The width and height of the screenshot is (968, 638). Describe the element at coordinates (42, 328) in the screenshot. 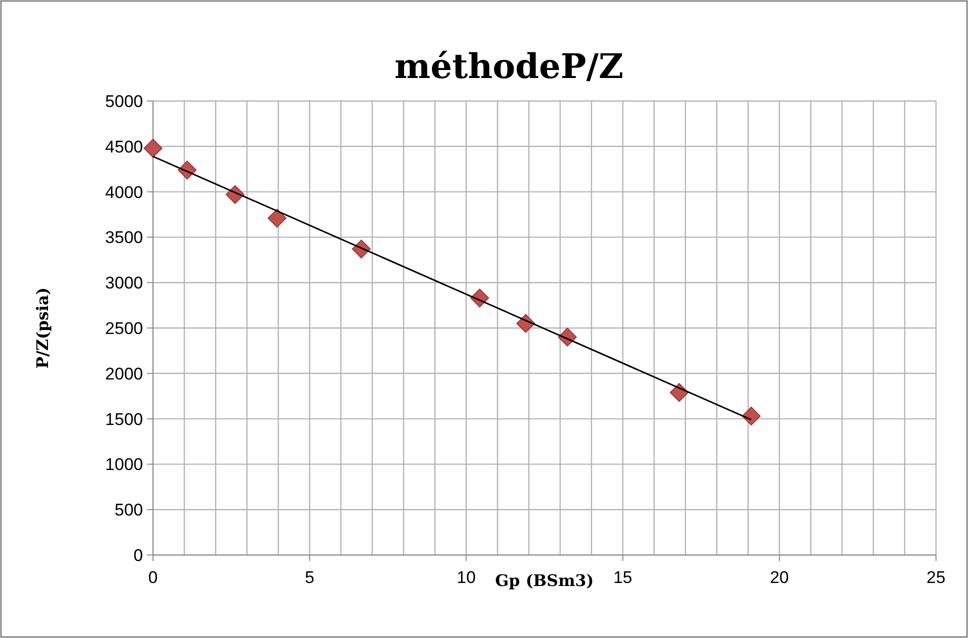

I see `y-axis-title: P/Z(psia)` at that location.